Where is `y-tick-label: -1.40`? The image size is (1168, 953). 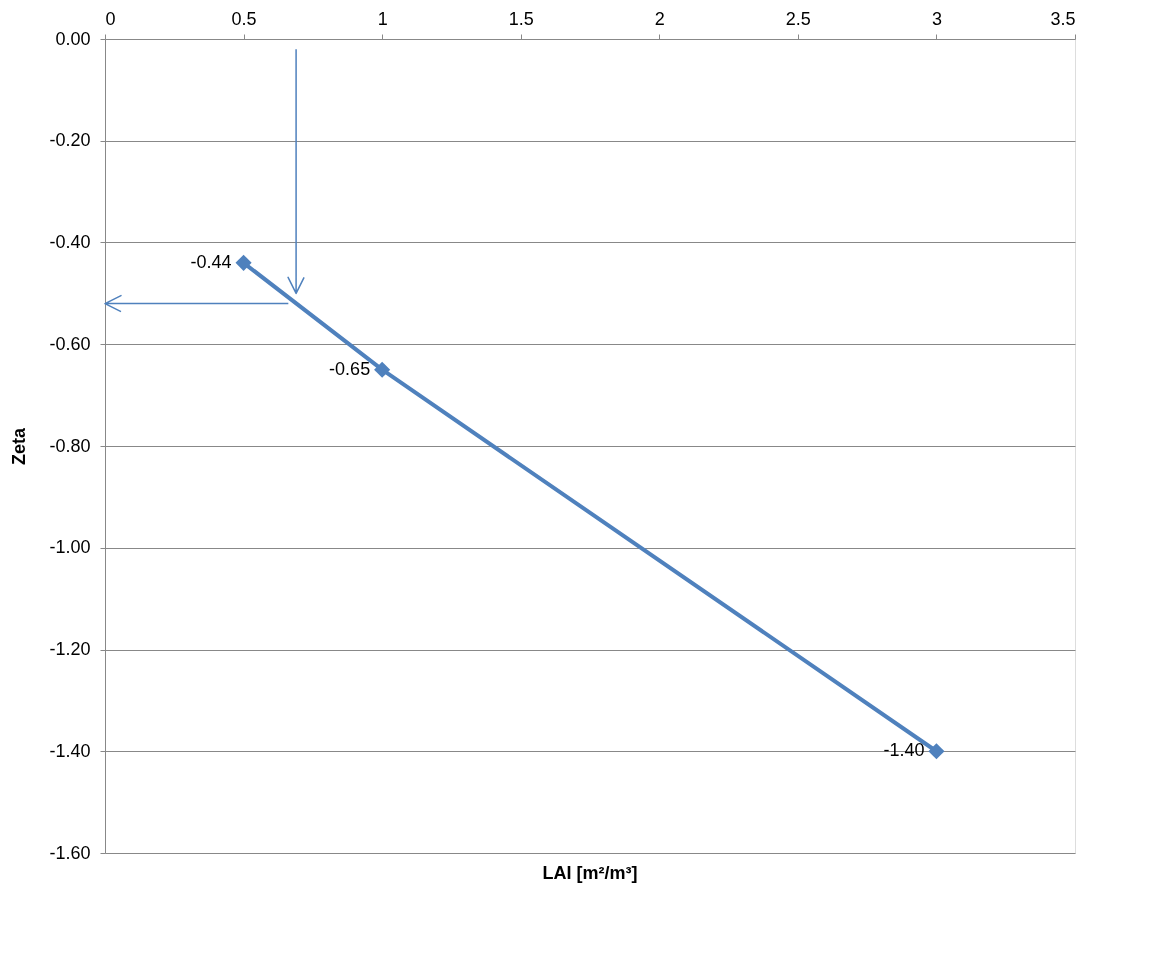 y-tick-label: -1.40 is located at coordinates (70, 750).